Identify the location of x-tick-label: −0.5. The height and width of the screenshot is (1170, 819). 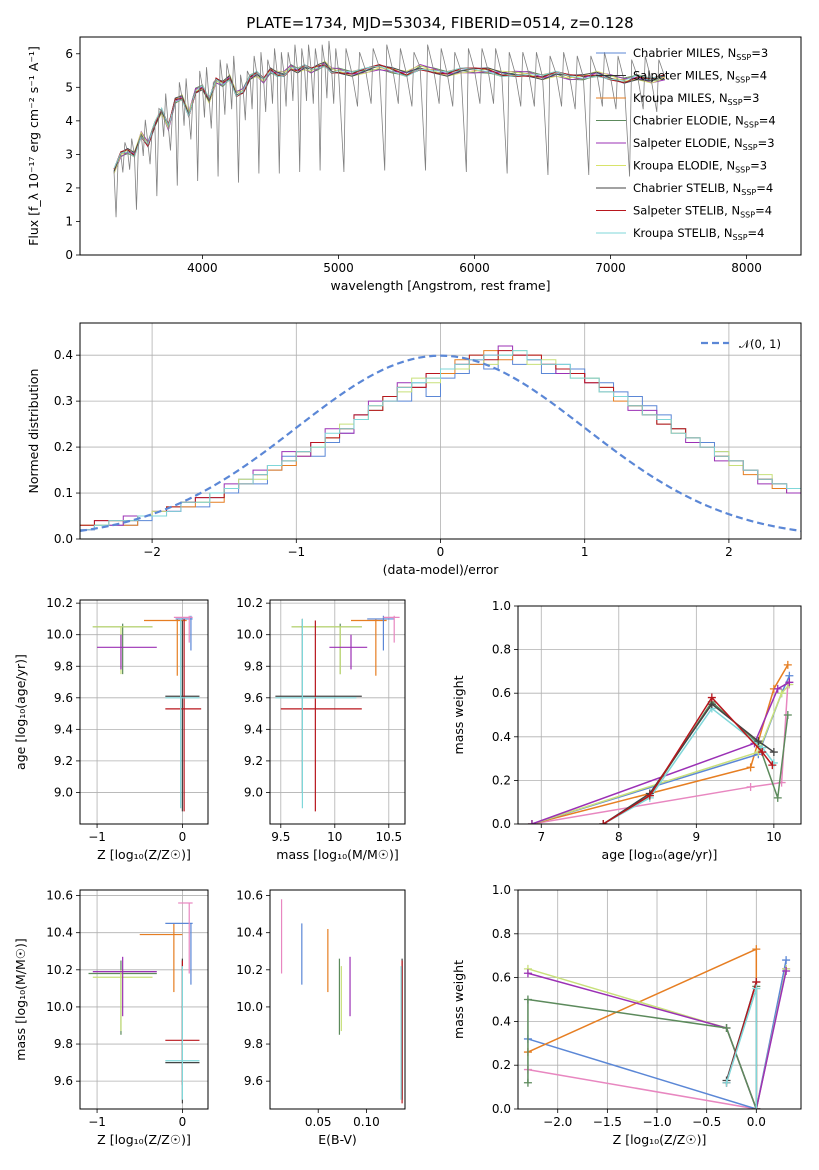
(706, 1122).